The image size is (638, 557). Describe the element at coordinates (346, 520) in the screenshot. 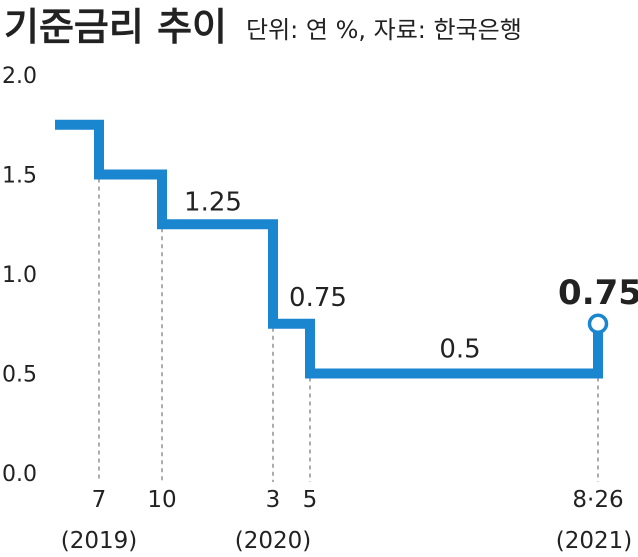

I see `x-axis-ticks: 7 (2019) 10 3 (2020) 5 8·26 (2021)` at that location.